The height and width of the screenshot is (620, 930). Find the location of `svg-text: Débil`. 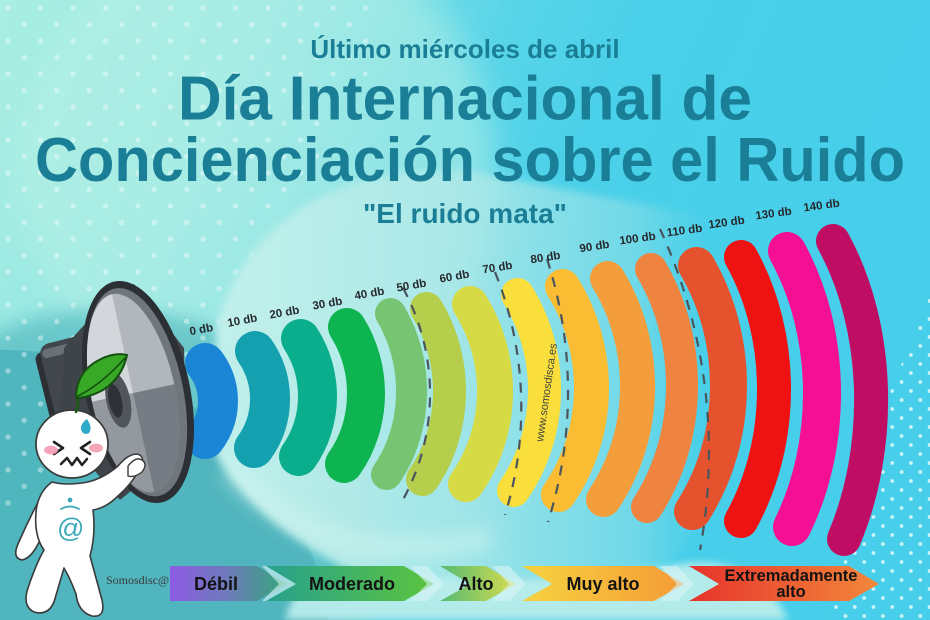

svg-text: Débil is located at coordinates (216, 584).